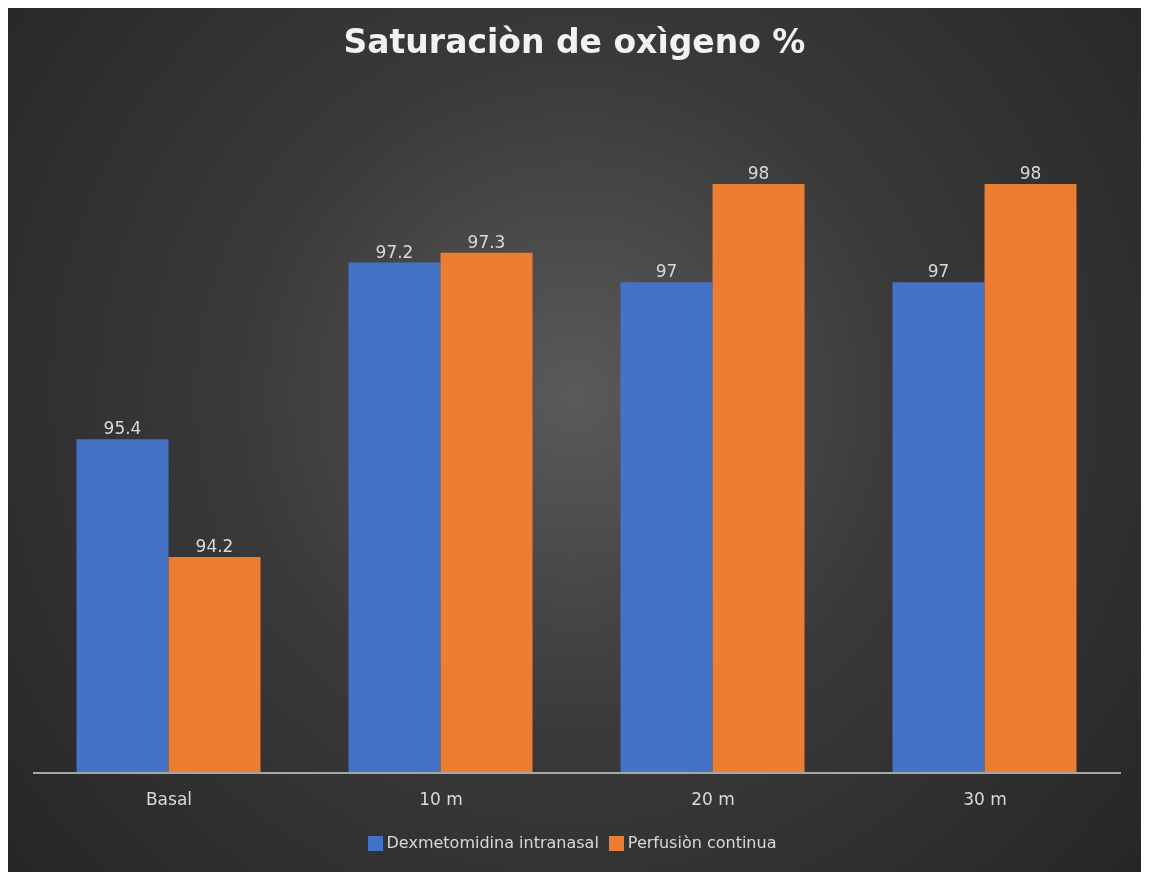 This screenshot has width=1149, height=880. Describe the element at coordinates (574, 41) in the screenshot. I see `chart-title: Saturaciòn de oxìgeno %` at that location.